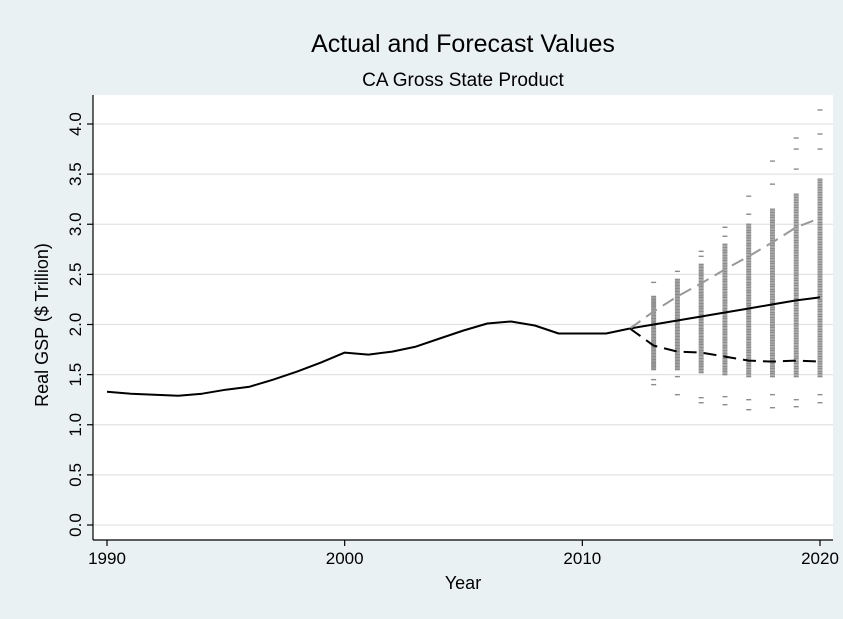 Image resolution: width=843 pixels, height=619 pixels. What do you see at coordinates (75, 325) in the screenshot?
I see `y-tick-label: 2.0` at bounding box center [75, 325].